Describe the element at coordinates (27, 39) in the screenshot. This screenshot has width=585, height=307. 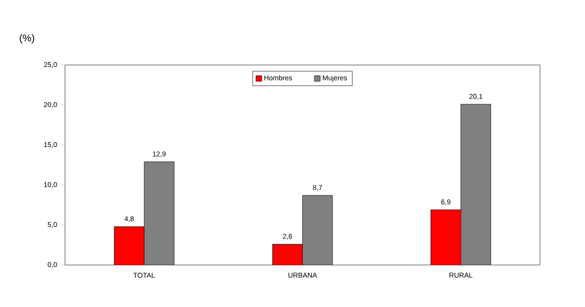
I see `y-axis-title: (%)` at that location.